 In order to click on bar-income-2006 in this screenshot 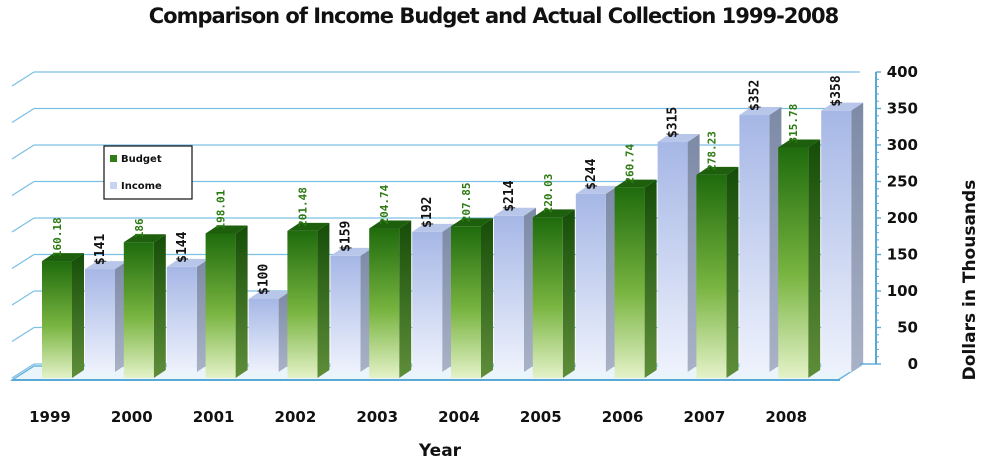, I will do `click(672, 257)`.